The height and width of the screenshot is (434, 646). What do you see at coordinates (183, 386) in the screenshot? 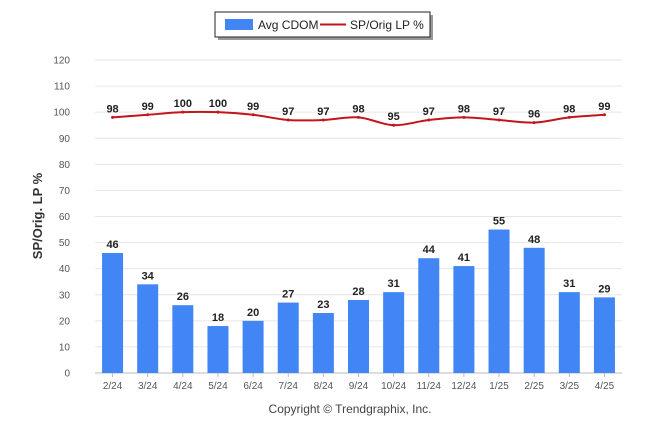
I see `x-tick-label: 4/24` at bounding box center [183, 386].